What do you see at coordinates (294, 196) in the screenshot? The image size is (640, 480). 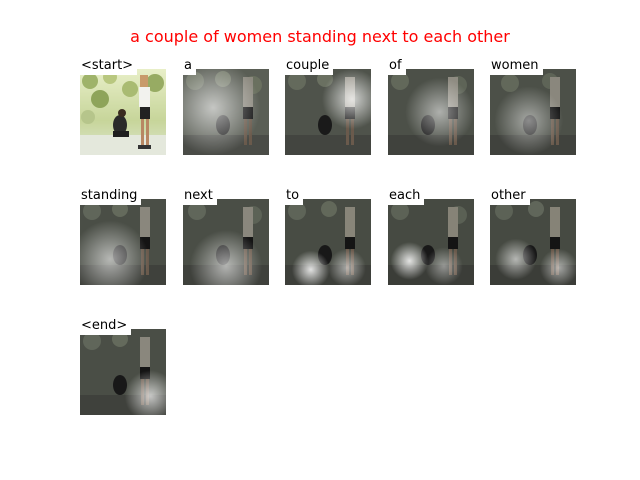 I see `word-label: to` at bounding box center [294, 196].